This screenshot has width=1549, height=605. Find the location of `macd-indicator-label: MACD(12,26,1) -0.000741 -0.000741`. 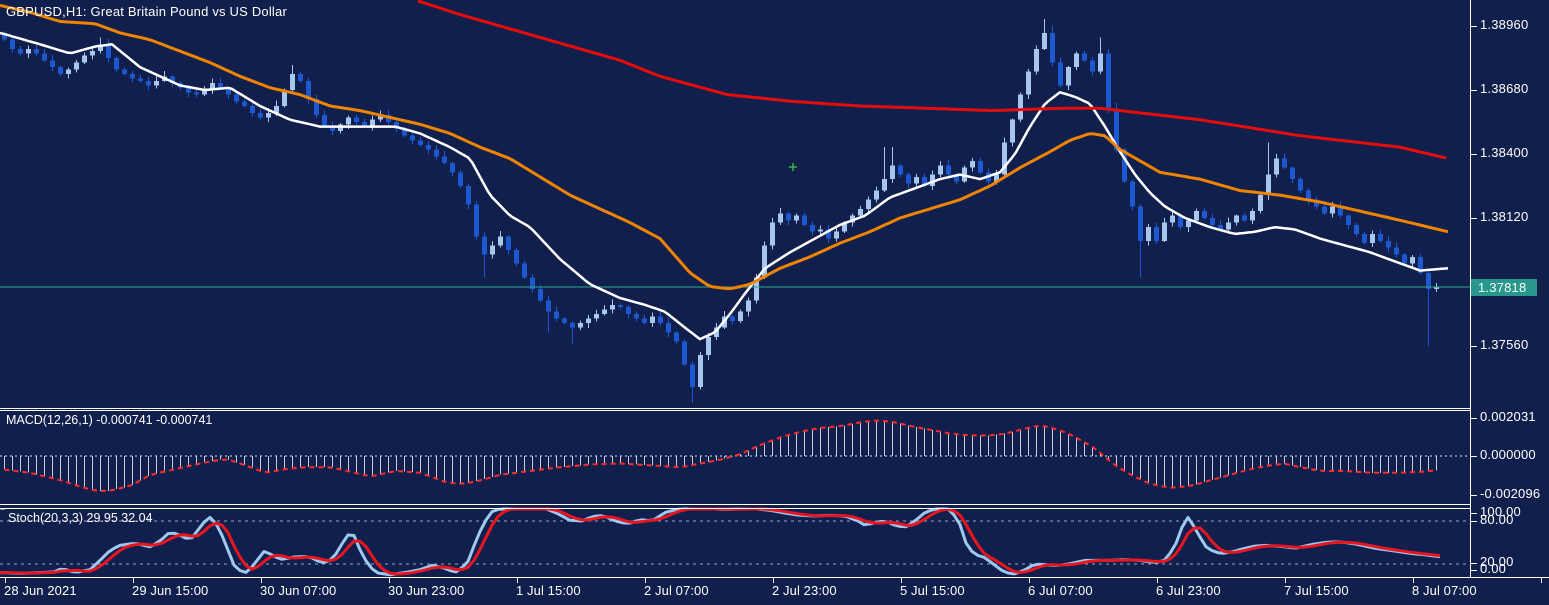

macd-indicator-label: MACD(12,26,1) -0.000741 -0.000741 is located at coordinates (109, 420).